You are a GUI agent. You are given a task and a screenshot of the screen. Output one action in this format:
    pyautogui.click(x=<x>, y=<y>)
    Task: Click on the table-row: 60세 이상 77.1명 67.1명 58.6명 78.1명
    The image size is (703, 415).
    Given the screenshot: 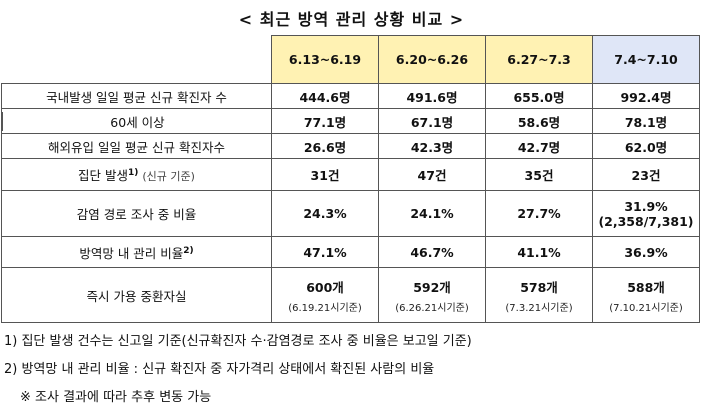 What is the action you would take?
    pyautogui.click(x=350, y=121)
    